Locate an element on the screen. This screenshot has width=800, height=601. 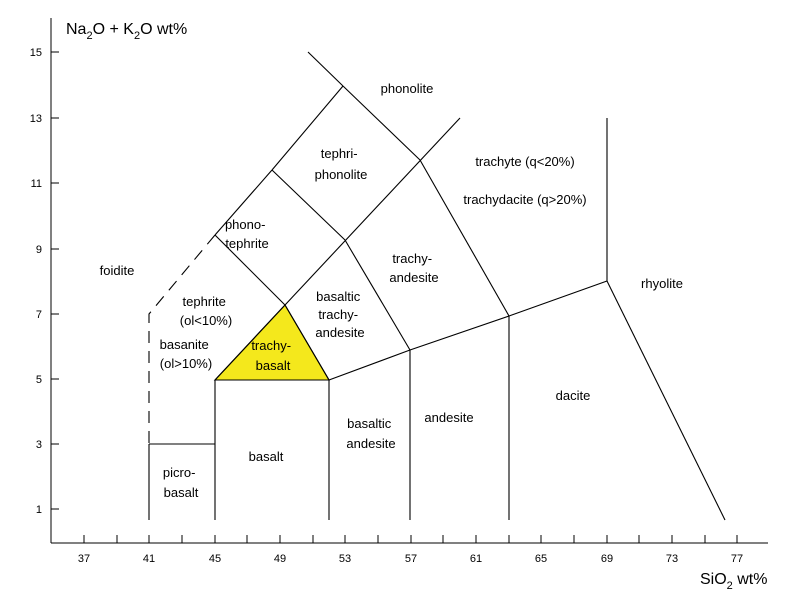
x-tick-labels: 37 41 45 49 53 57 61 65 69 73 77 is located at coordinates (410, 559).